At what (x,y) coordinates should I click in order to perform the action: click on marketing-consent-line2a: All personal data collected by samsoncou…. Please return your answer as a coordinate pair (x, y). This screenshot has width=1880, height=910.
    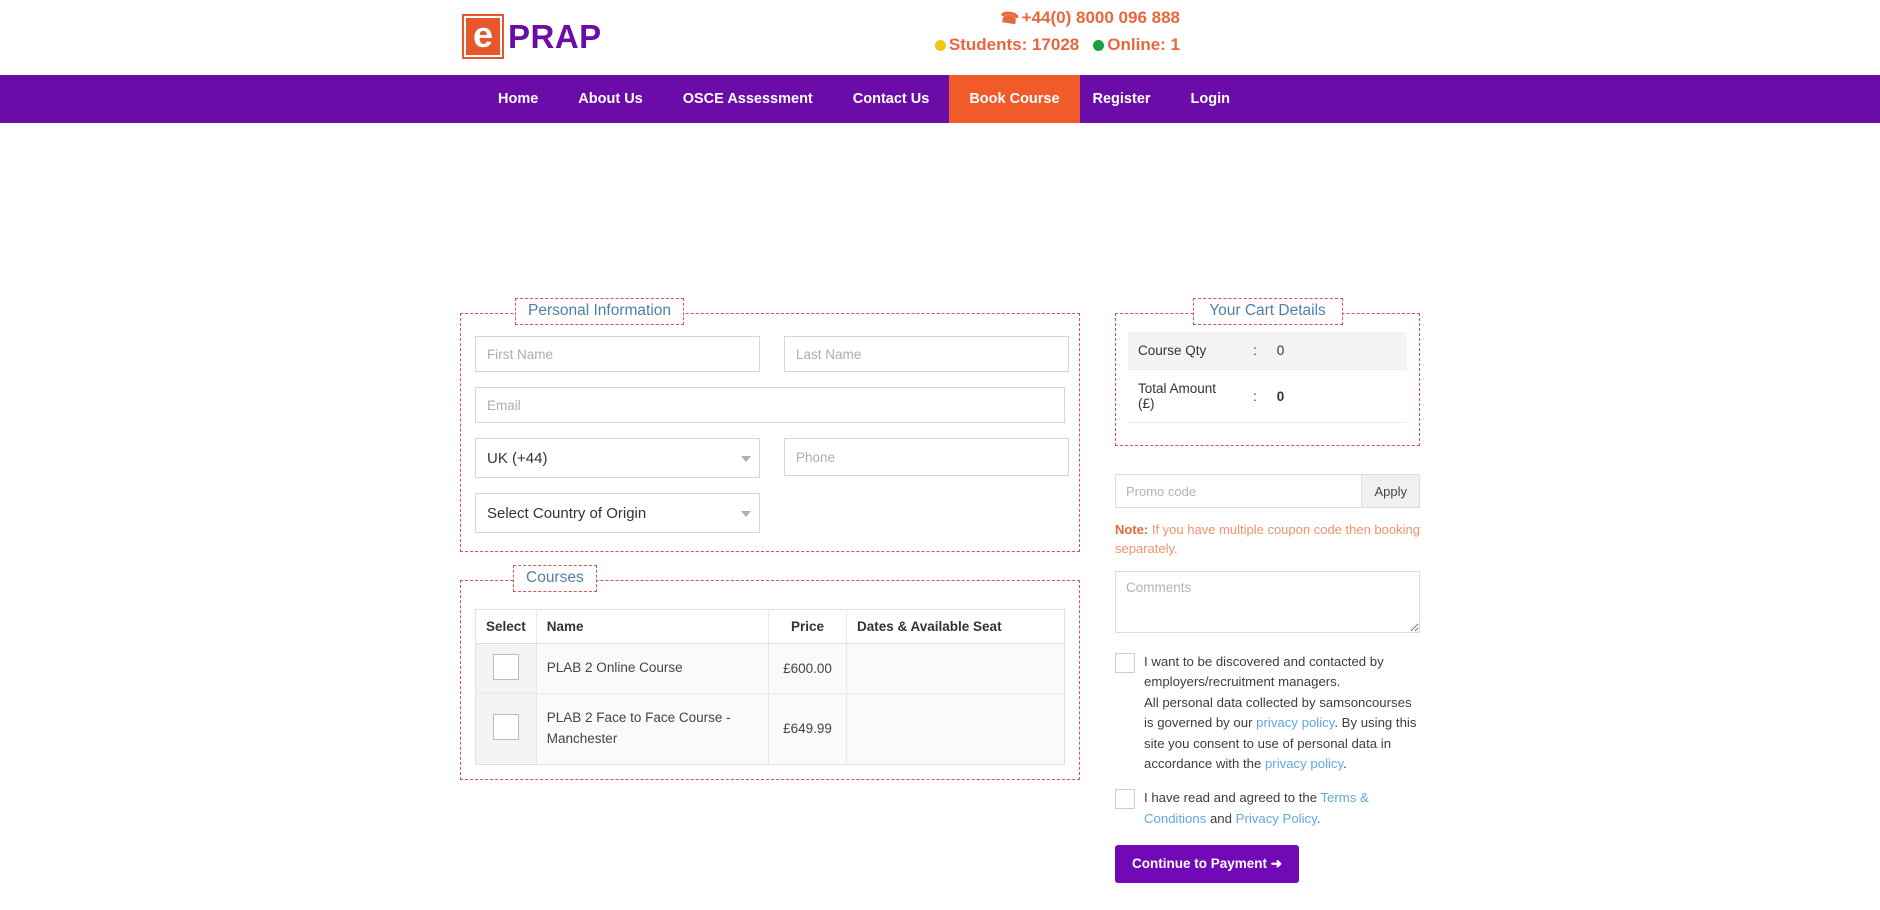
    Looking at the image, I should click on (1278, 712).